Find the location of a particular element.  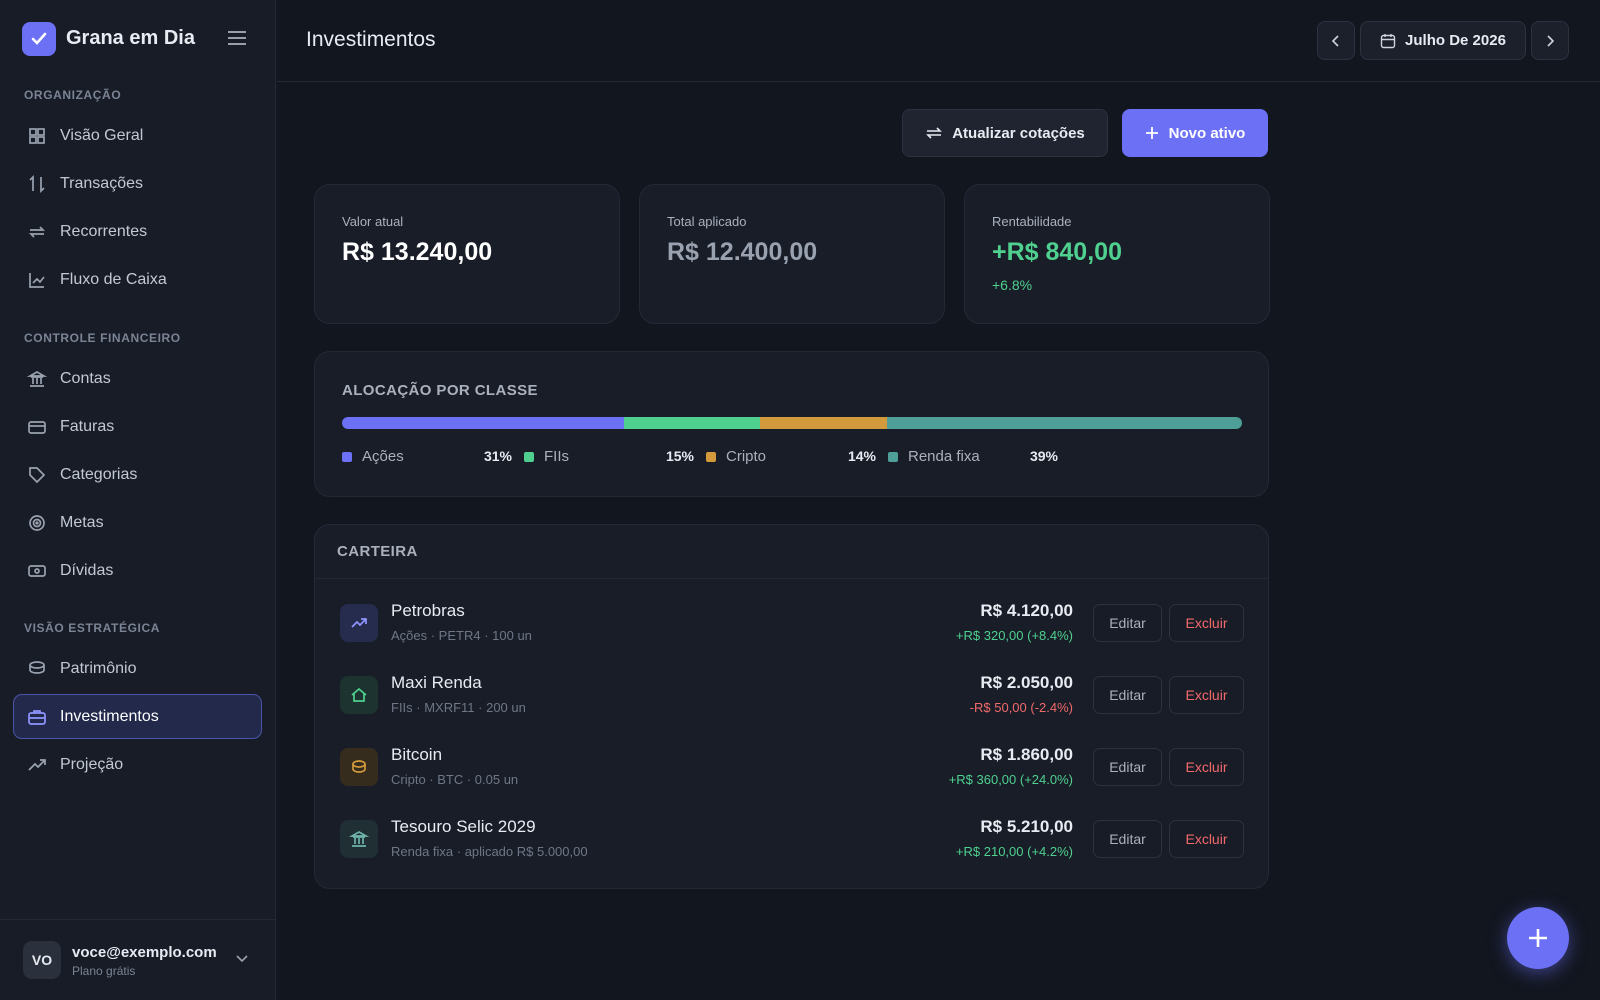

nav-item: Investimentos is located at coordinates (137, 716).